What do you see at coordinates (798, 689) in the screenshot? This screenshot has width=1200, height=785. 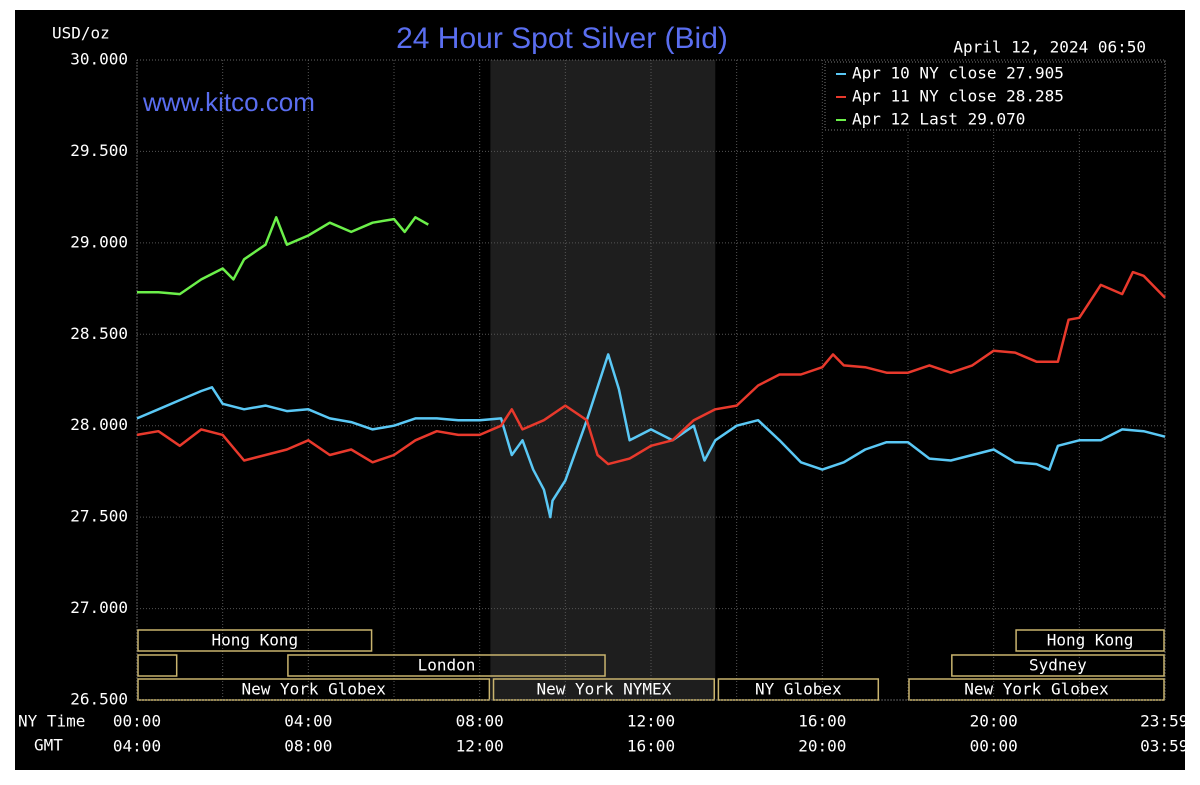 I see `session-label: NY Globex` at bounding box center [798, 689].